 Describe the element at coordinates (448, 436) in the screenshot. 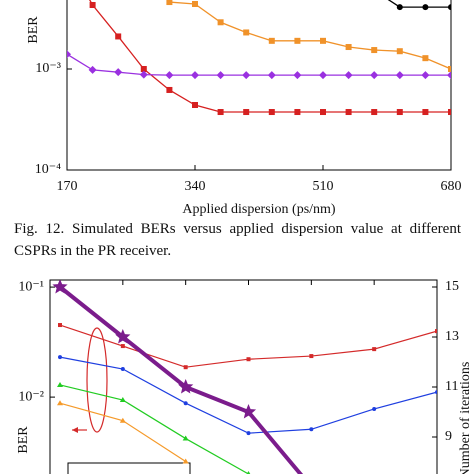

I see `y2-tick-label: 9` at that location.